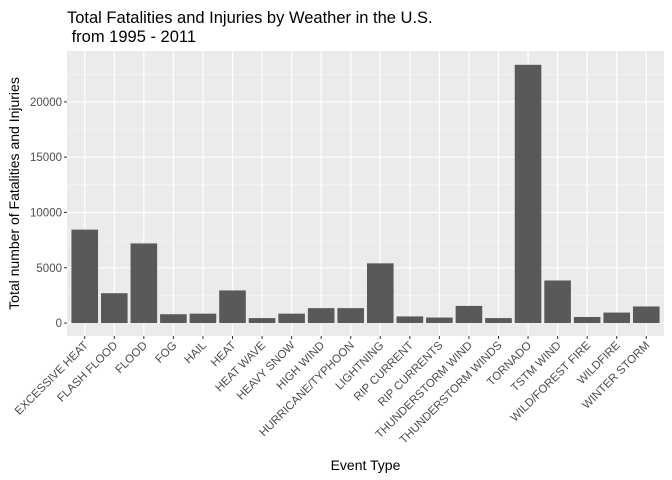  I want to click on chart-title-line-2: from 1995 - 2011, so click(131, 37).